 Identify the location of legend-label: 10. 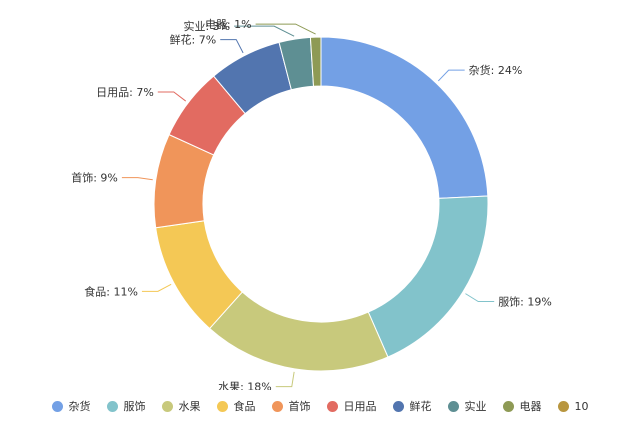
(581, 406).